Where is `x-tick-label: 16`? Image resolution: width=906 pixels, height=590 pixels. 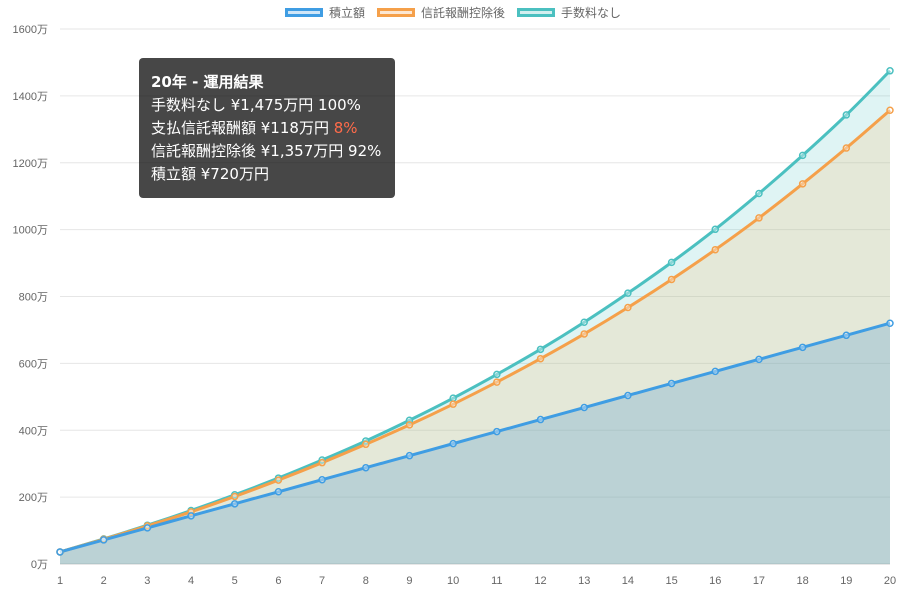
x-tick-label: 16 is located at coordinates (715, 581).